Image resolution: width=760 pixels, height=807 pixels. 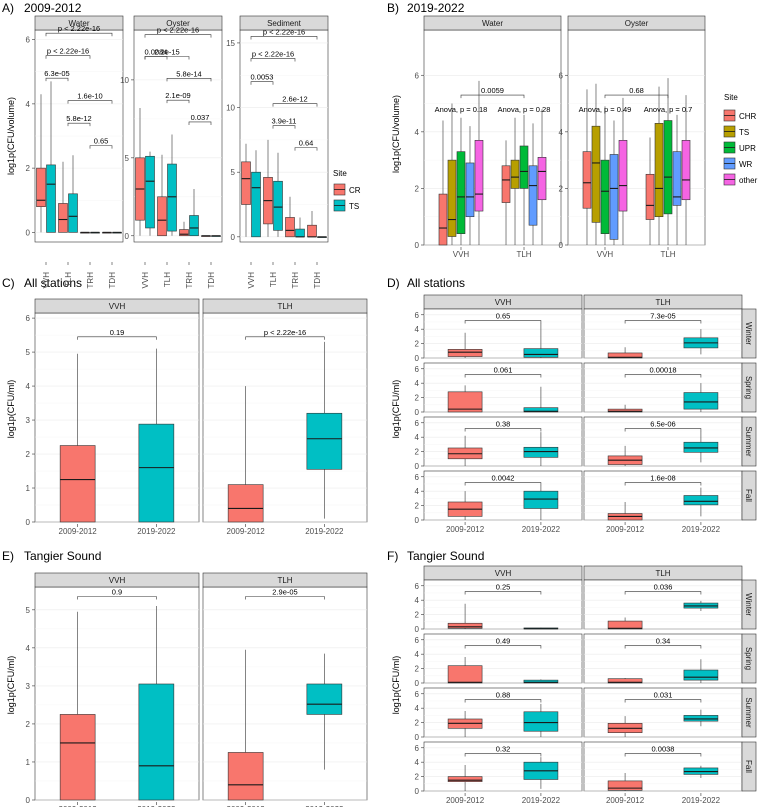 I want to click on facet-strip-label: Spring, so click(x=748, y=387).